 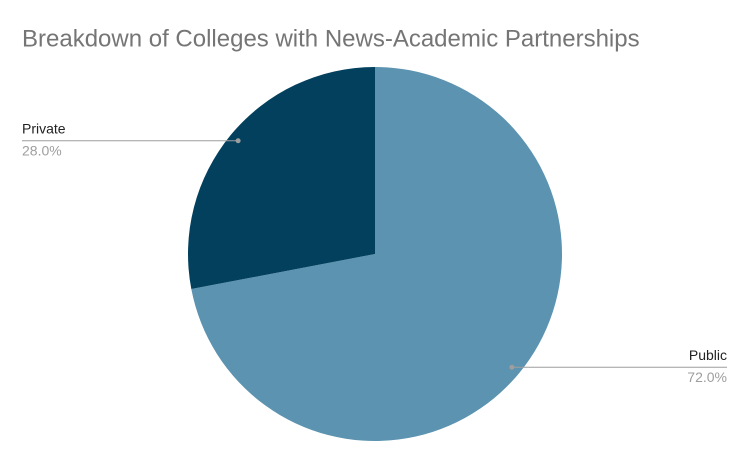 What do you see at coordinates (44, 128) in the screenshot?
I see `slice-label: Private` at bounding box center [44, 128].